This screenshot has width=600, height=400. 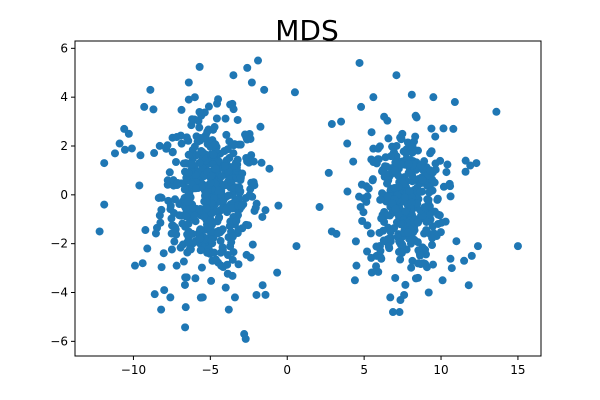 What do you see at coordinates (517, 370) in the screenshot?
I see `x-tick-label: 15` at bounding box center [517, 370].